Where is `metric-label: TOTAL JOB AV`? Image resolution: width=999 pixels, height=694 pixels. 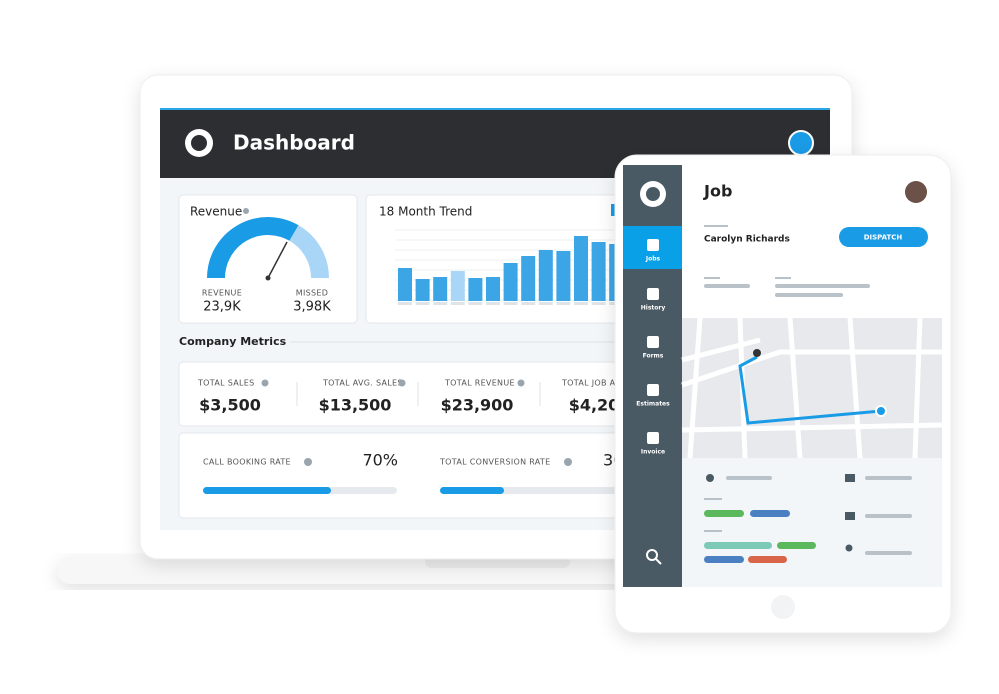 metric-label: TOTAL JOB AV is located at coordinates (591, 383).